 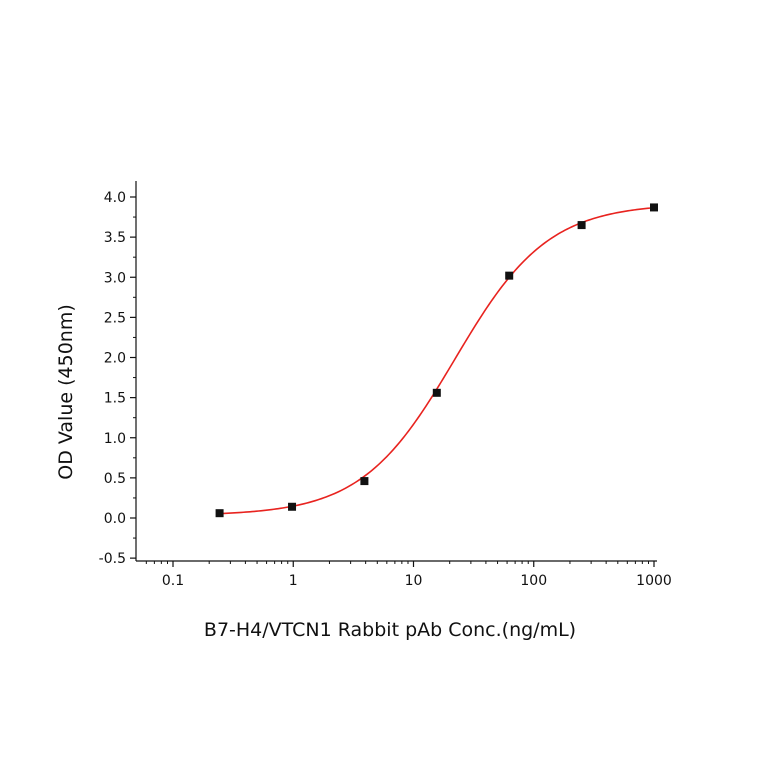 What do you see at coordinates (112, 559) in the screenshot?
I see `y-tick-label: -0.5` at bounding box center [112, 559].